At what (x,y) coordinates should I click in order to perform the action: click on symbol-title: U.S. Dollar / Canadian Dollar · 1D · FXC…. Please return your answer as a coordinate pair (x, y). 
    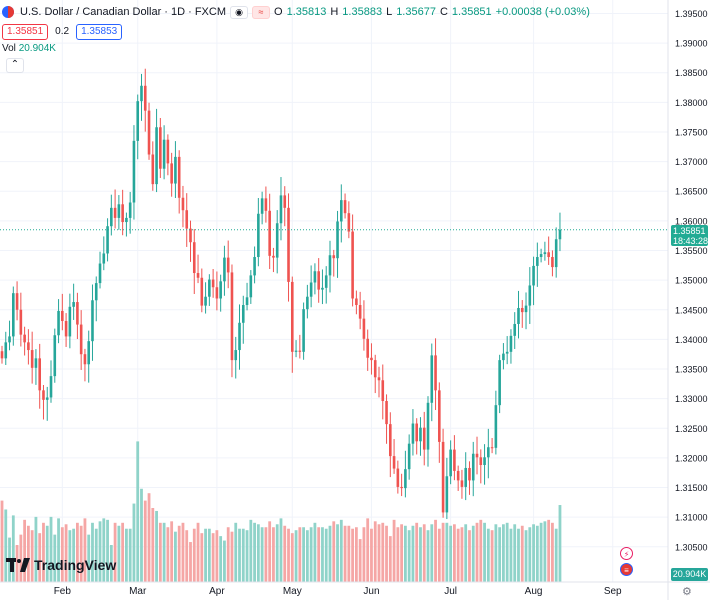
    Looking at the image, I should click on (123, 12).